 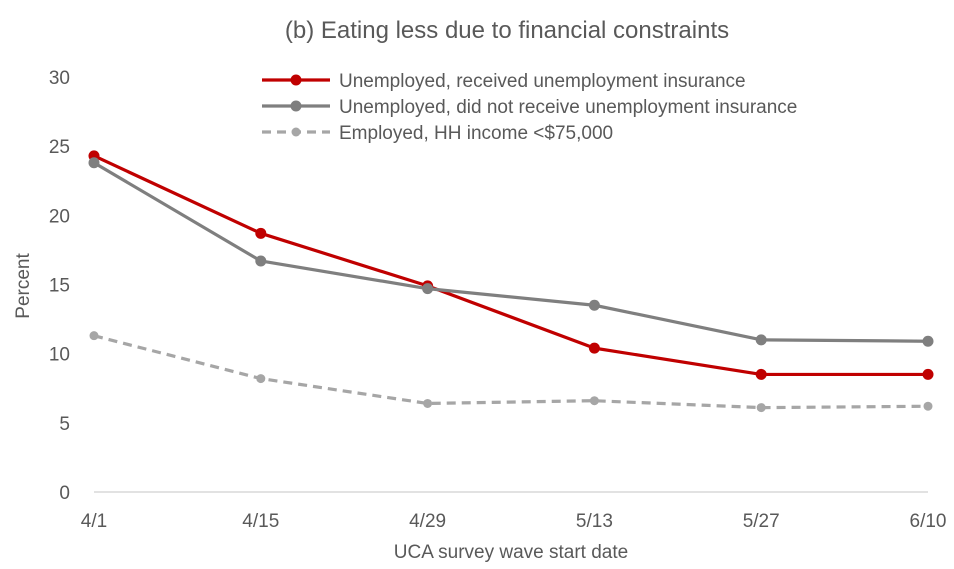 I want to click on x-tick-label: 4/29, so click(x=427, y=521).